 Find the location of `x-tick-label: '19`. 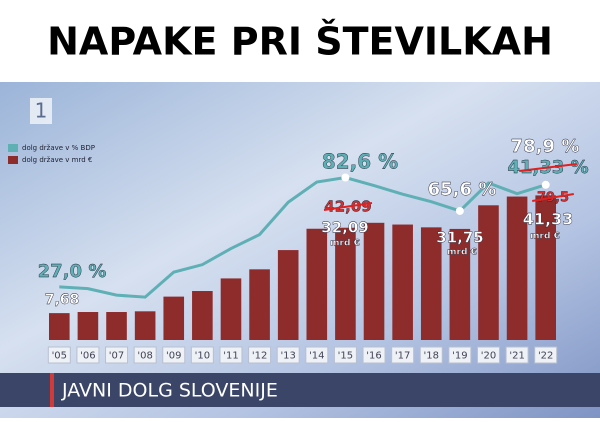

x-tick-label: '19 is located at coordinates (459, 356).